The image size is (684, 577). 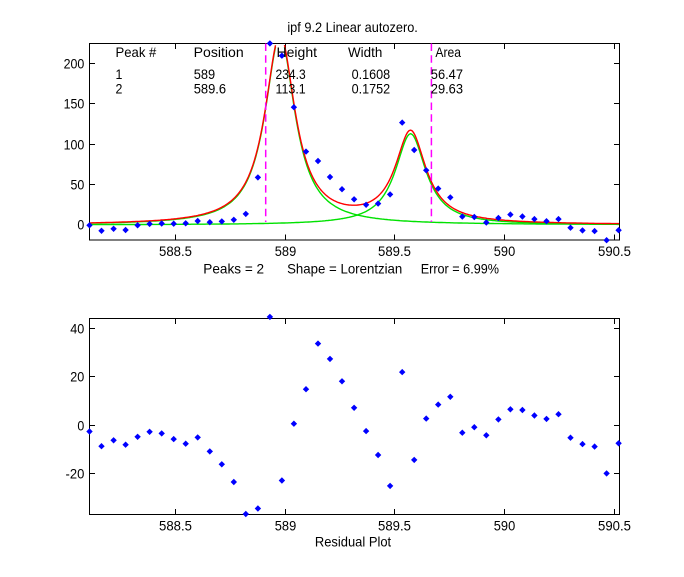 I want to click on svg-text: Residual Plot, so click(x=353, y=542).